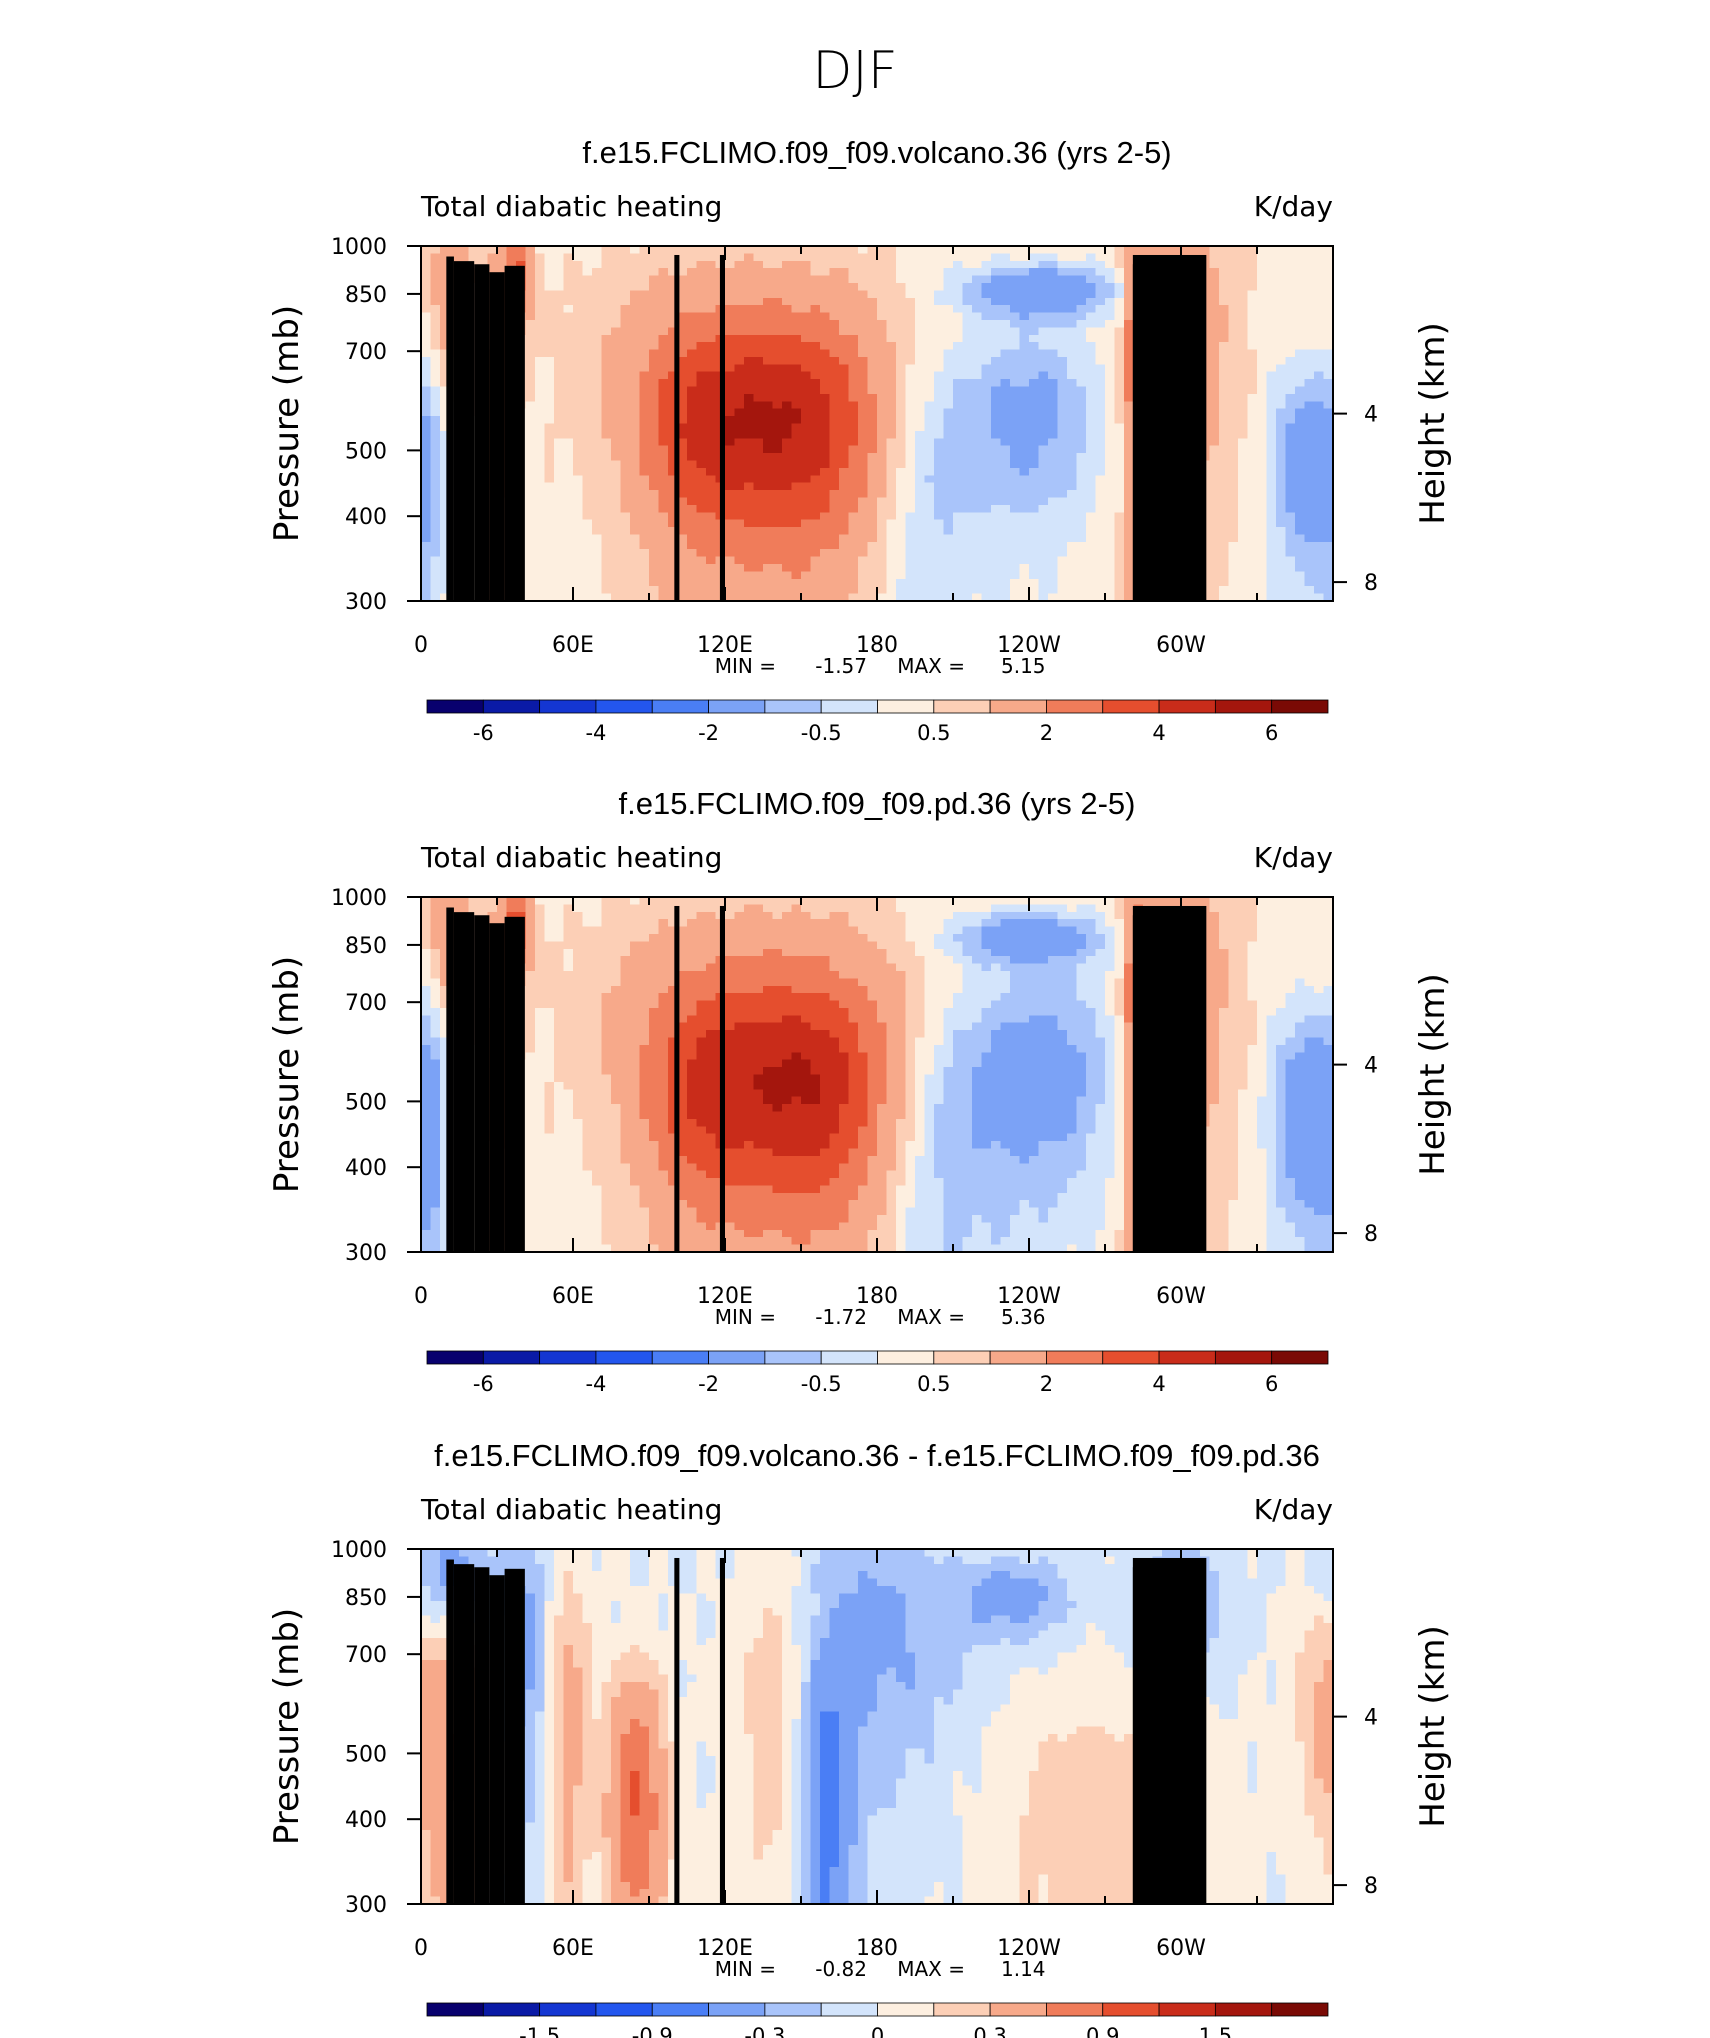 This screenshot has height=2038, width=1710. I want to click on colorbar-label: -0.5, so click(821, 733).